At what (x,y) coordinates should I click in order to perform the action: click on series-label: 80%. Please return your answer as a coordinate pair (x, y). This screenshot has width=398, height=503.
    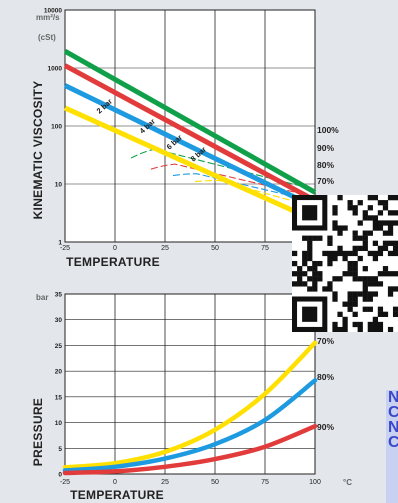
    Looking at the image, I should click on (325, 165).